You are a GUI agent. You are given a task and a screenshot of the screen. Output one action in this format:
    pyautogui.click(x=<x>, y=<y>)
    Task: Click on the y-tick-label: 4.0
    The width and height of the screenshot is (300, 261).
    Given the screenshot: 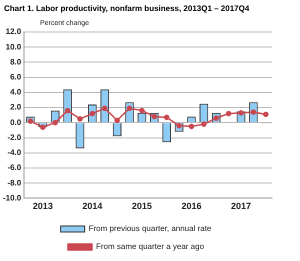 What is the action you would take?
    pyautogui.click(x=16, y=92)
    